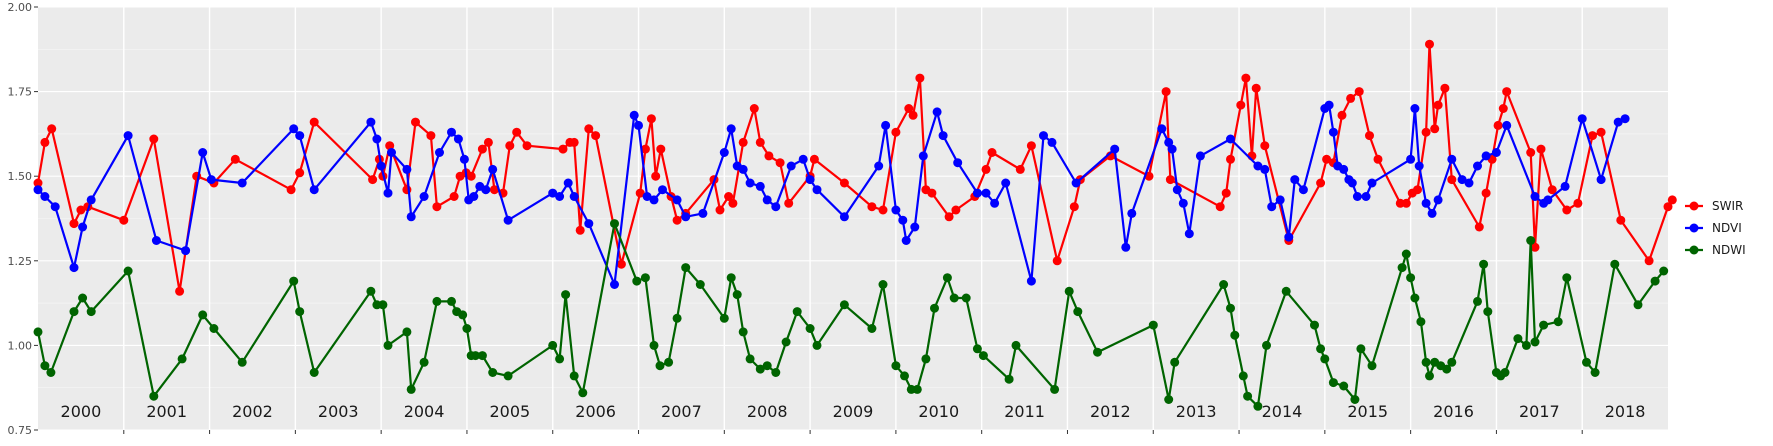  Describe the element at coordinates (1715, 228) in the screenshot. I see `legend: SWIR NDVI NDWI` at that location.